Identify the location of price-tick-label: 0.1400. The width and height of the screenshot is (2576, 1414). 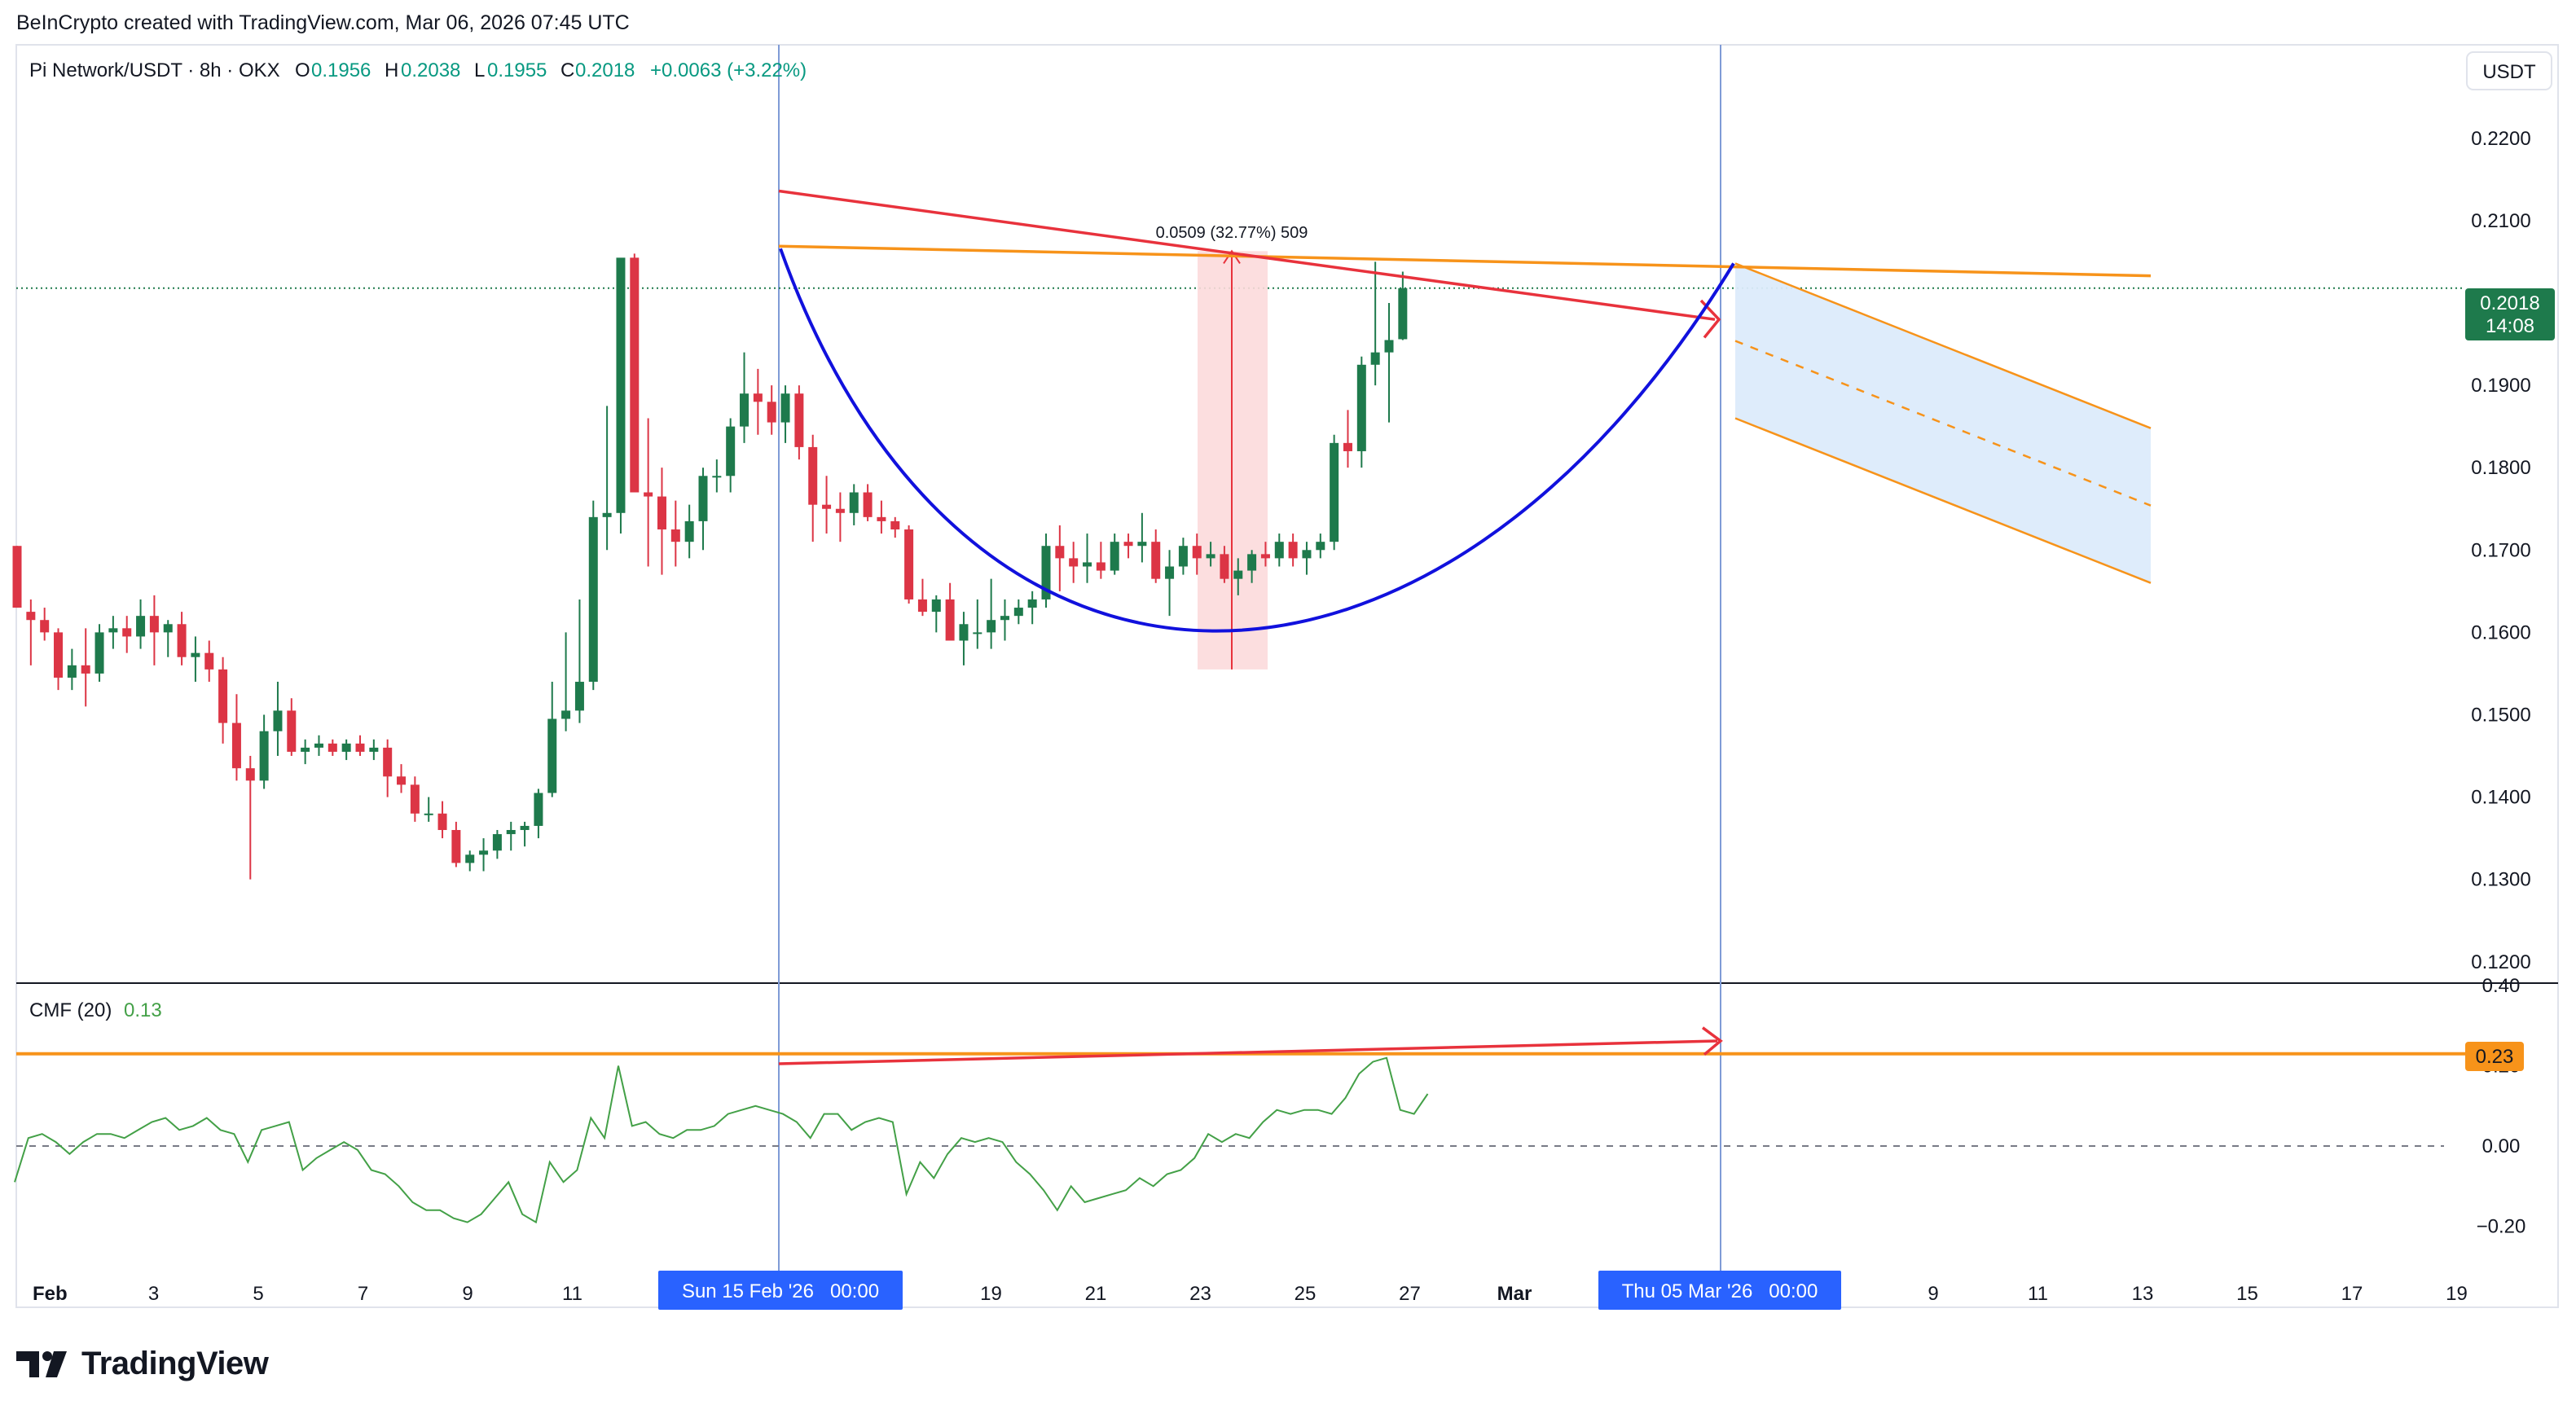
(2500, 798).